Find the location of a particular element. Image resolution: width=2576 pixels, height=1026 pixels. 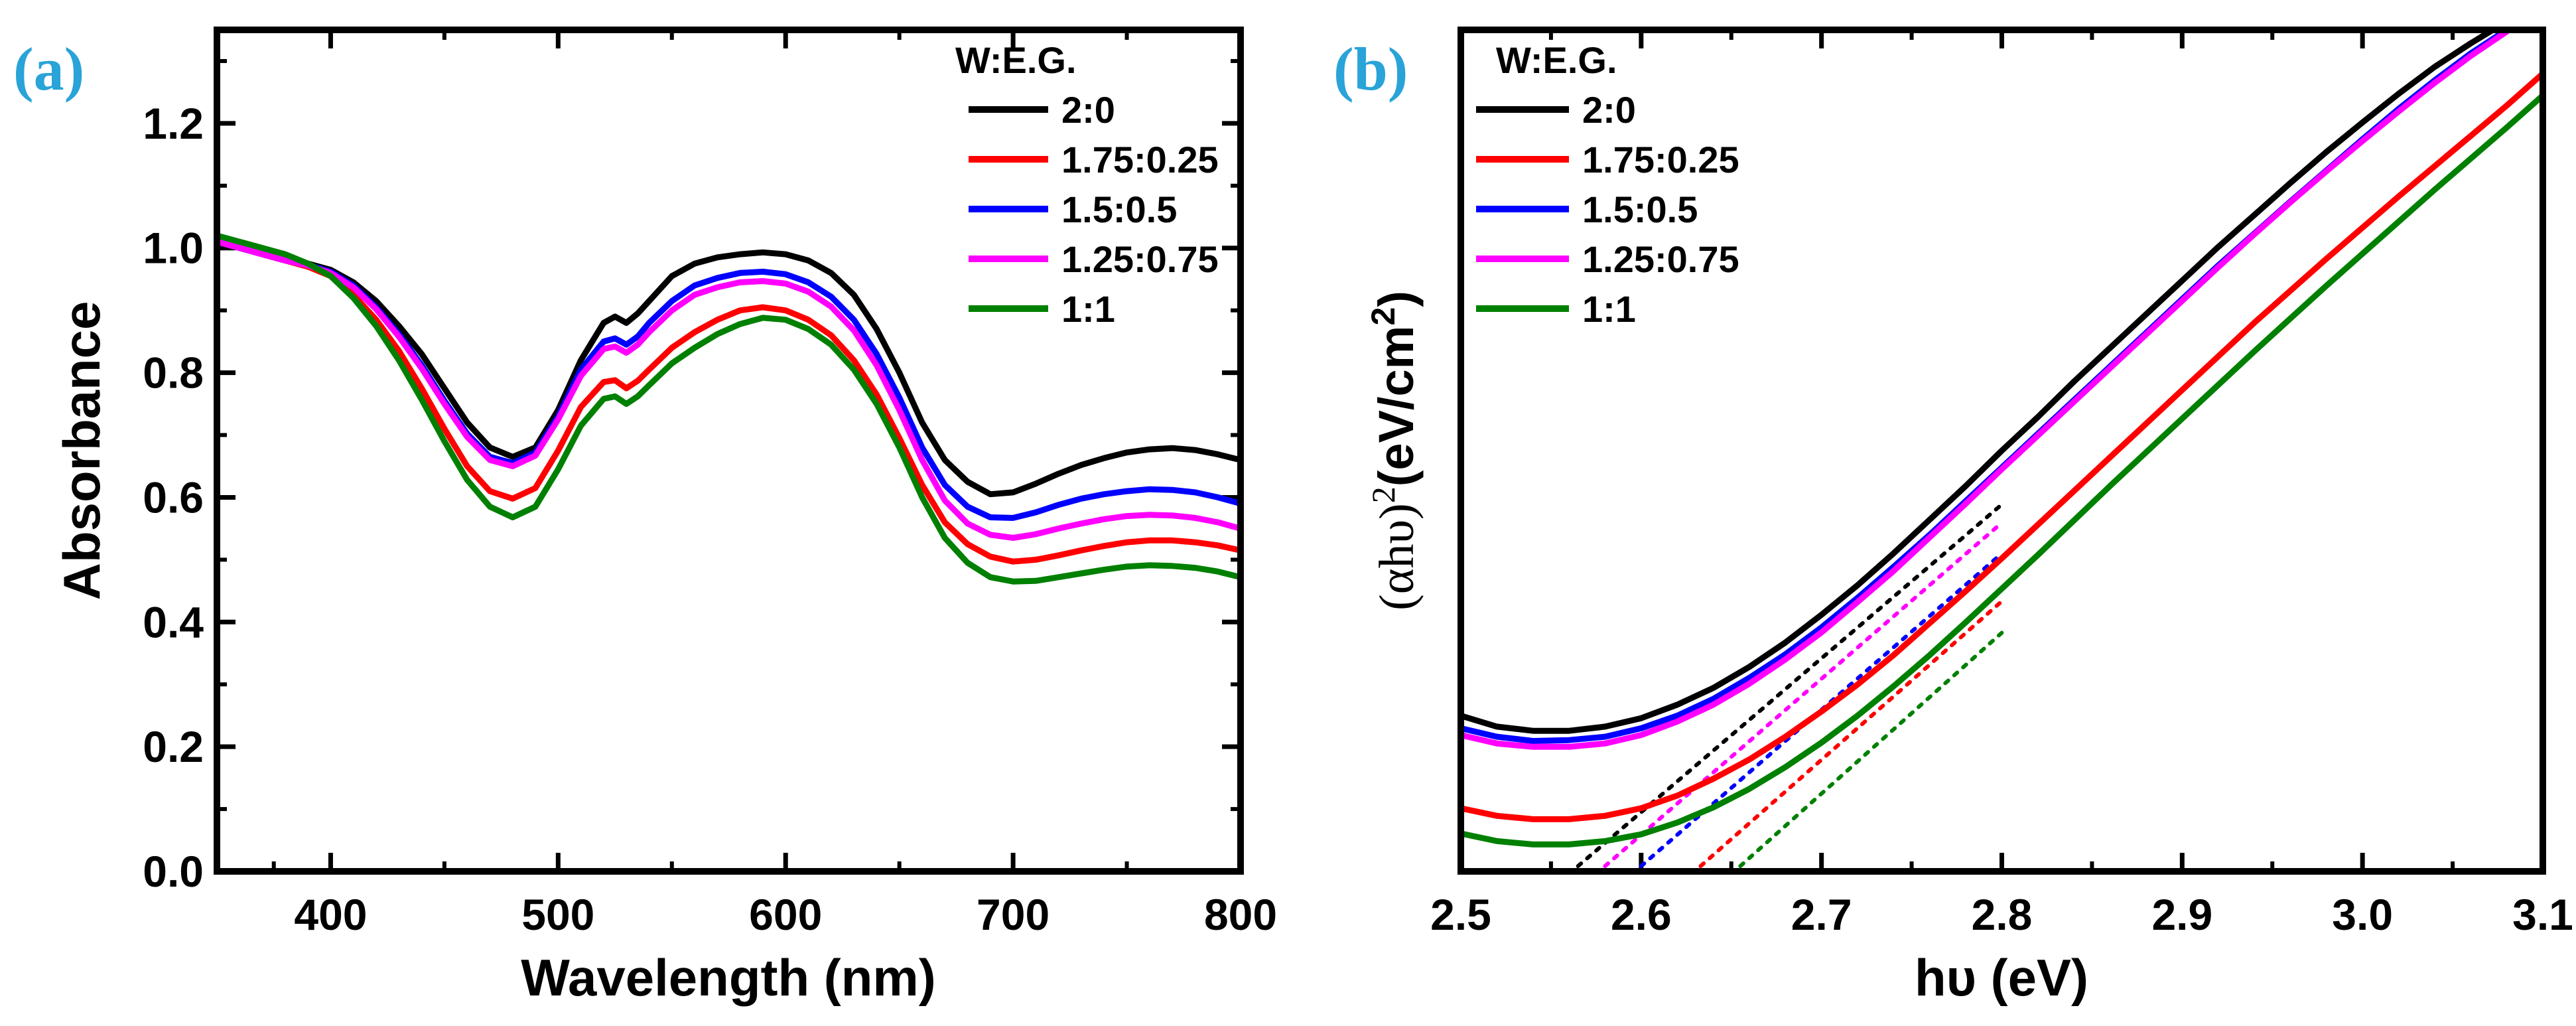

panel-a-legend: W:E.G. 2:0 1.75:0.25 1.5:0.5 1.25:0.75 1:1 is located at coordinates (1087, 184).